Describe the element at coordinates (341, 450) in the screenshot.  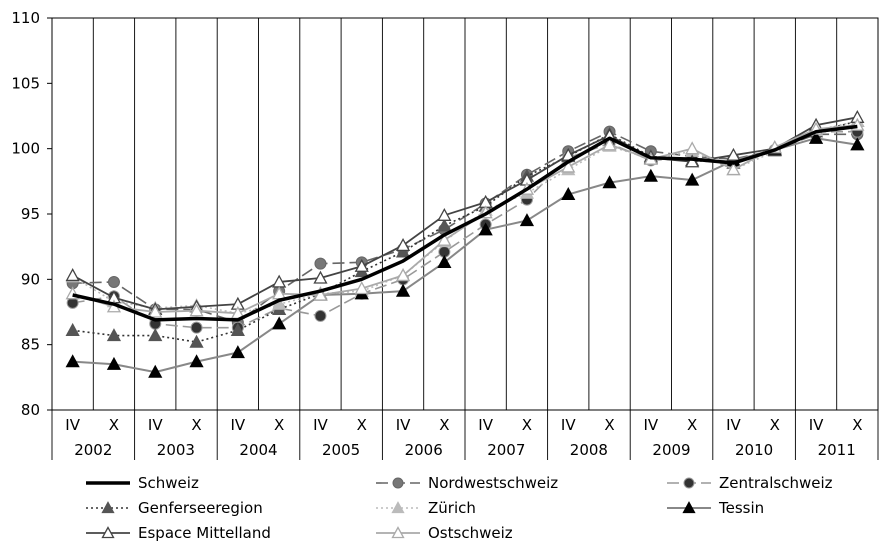
I see `x-year-label: 2005` at that location.